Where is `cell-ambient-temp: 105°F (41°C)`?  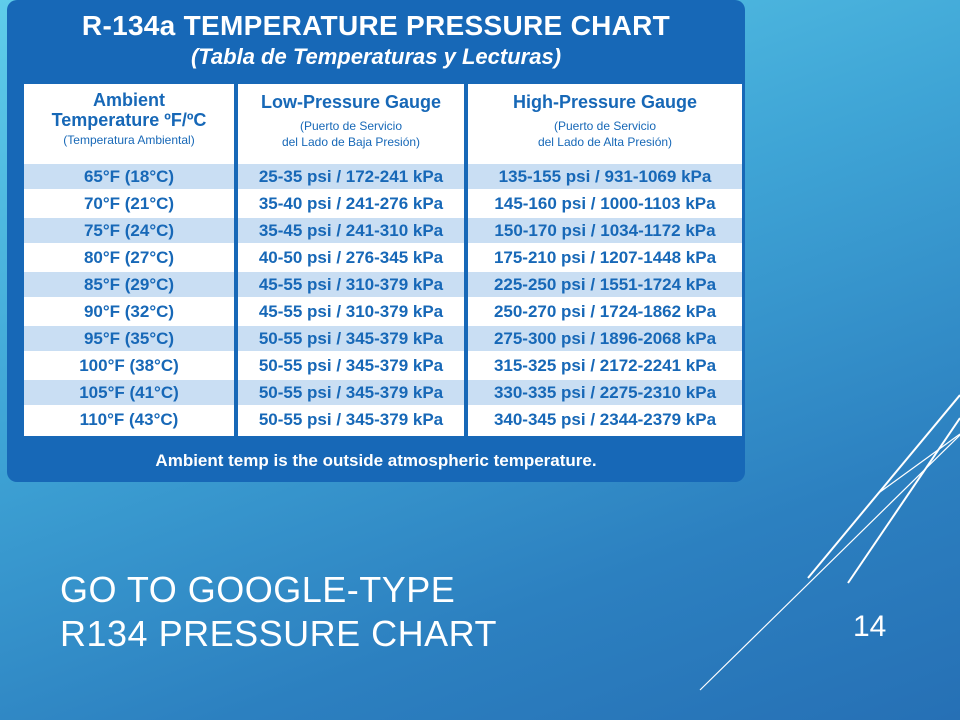
cell-ambient-temp: 105°F (41°C) is located at coordinates (129, 392).